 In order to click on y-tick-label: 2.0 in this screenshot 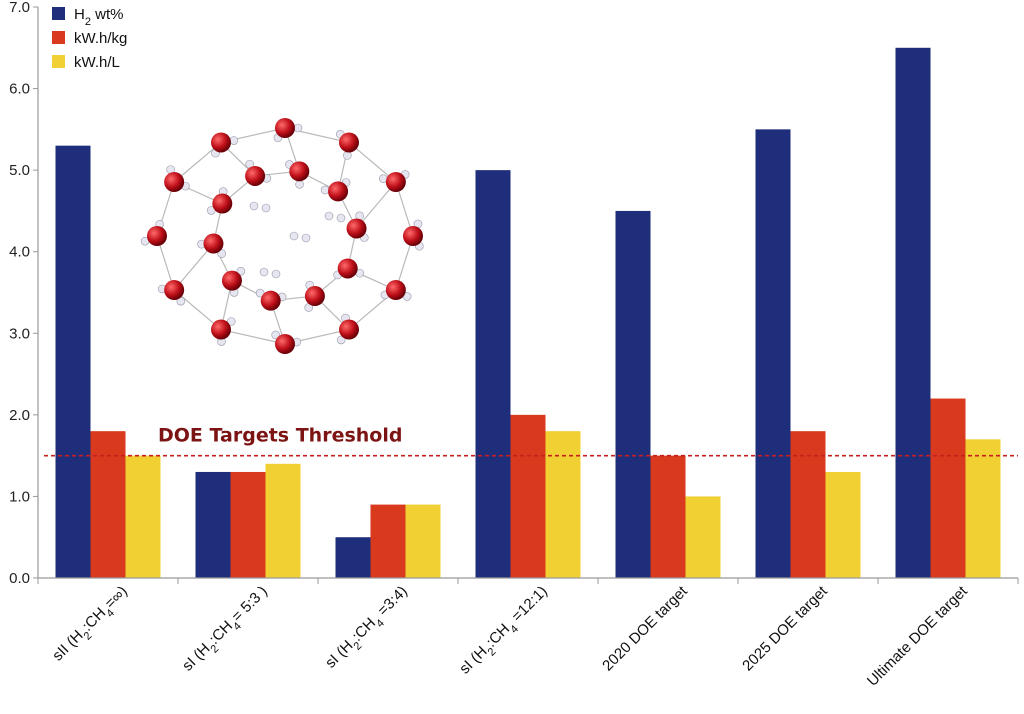, I will do `click(19, 415)`.